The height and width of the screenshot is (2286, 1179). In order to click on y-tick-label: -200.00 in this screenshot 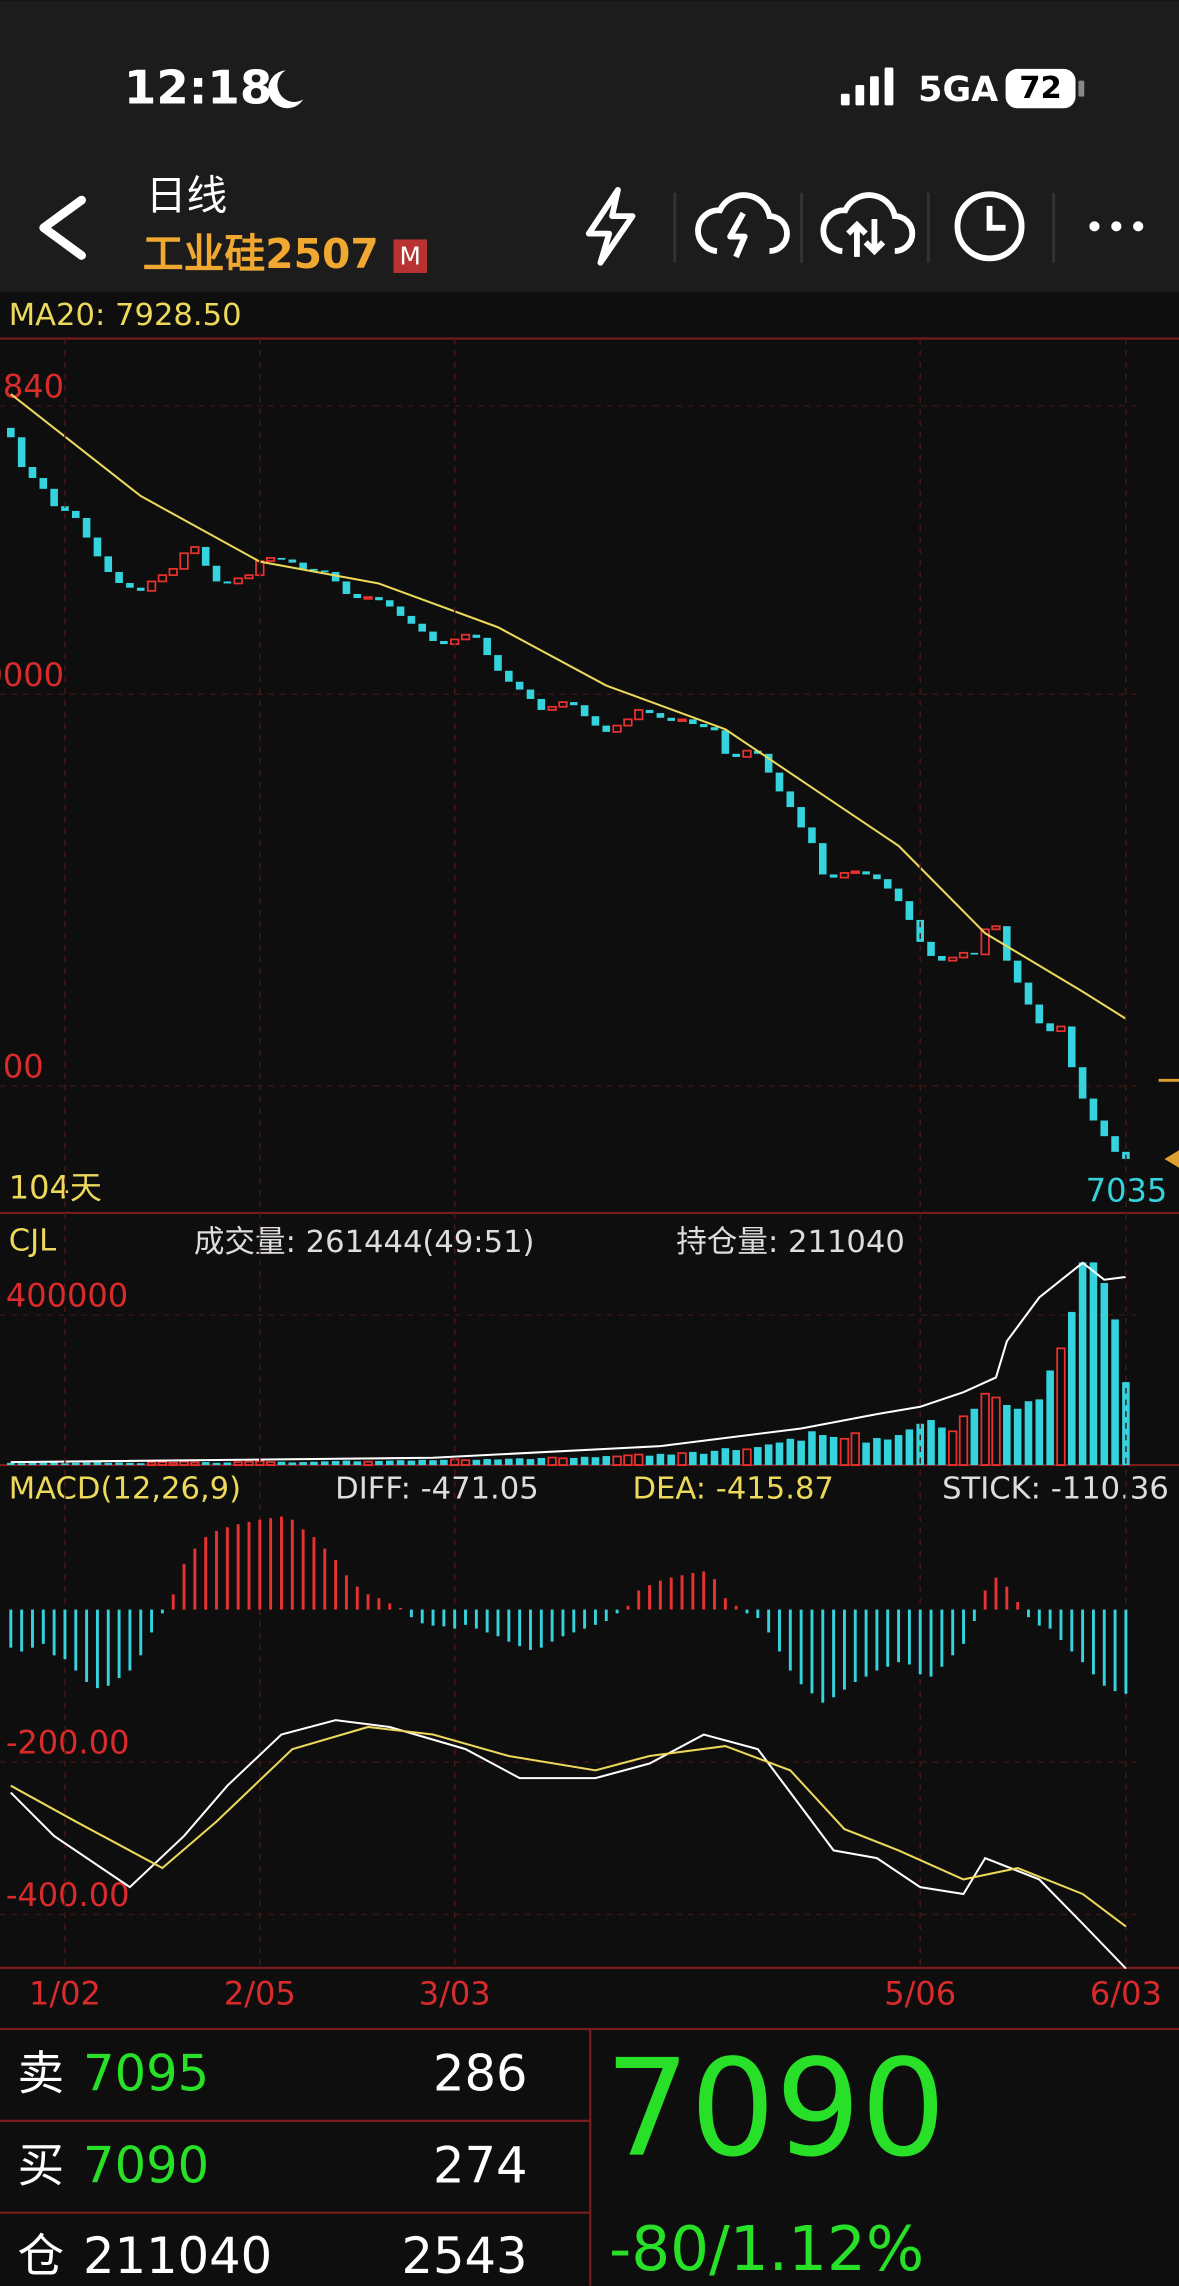, I will do `click(68, 1743)`.